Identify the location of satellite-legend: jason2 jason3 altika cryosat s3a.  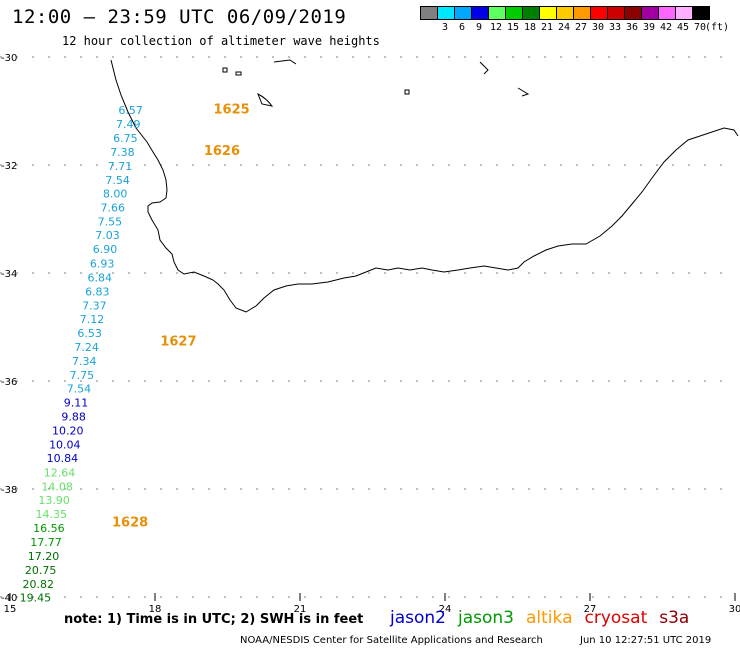
(539, 618).